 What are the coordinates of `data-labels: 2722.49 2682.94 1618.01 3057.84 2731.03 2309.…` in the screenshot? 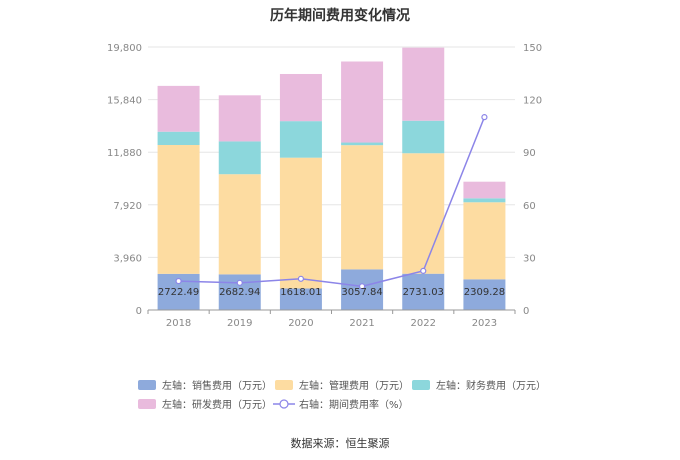 It's located at (331, 292).